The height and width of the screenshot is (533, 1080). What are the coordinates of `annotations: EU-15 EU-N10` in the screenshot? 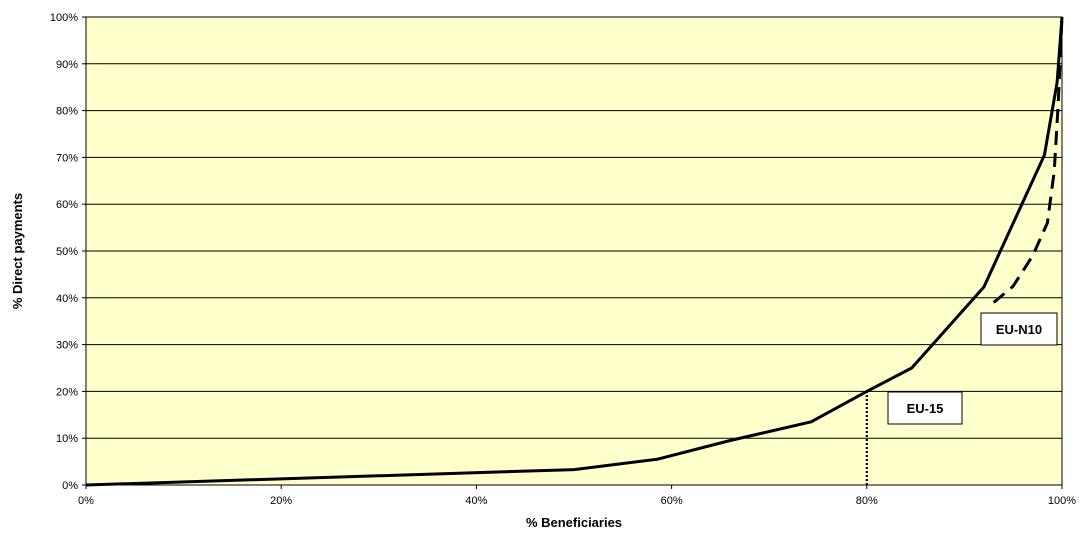 It's located at (972, 368).